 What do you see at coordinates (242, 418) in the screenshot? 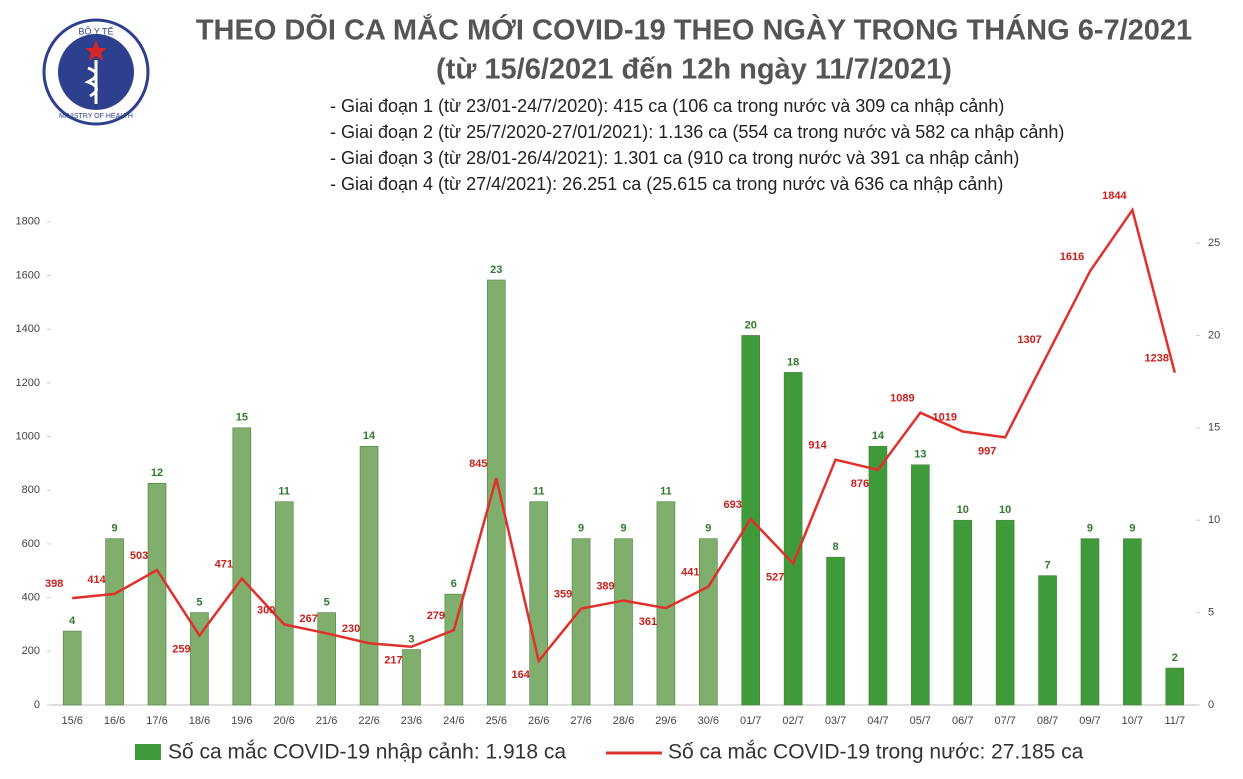
I see `bar-label: 15` at bounding box center [242, 418].